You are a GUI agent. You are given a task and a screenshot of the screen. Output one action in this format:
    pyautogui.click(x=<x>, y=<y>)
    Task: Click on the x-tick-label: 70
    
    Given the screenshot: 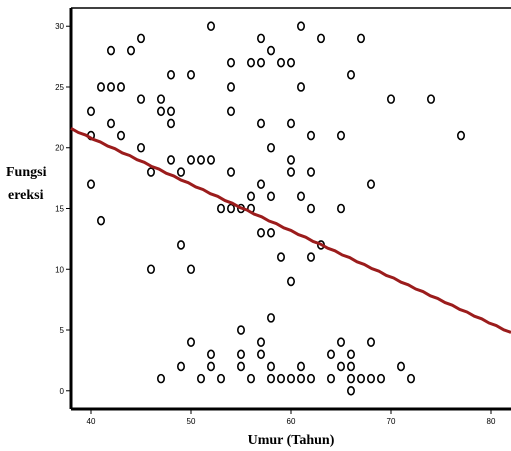 What is the action you would take?
    pyautogui.click(x=391, y=421)
    